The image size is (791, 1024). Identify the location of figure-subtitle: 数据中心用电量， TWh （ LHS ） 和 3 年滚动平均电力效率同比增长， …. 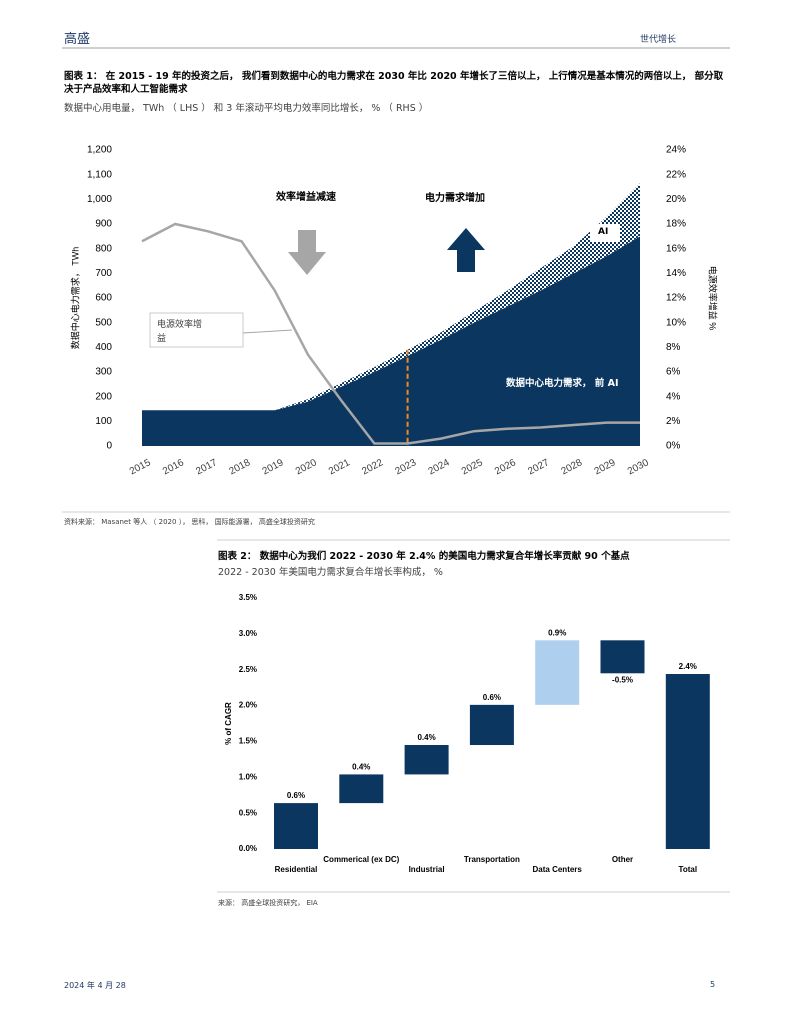
(246, 108).